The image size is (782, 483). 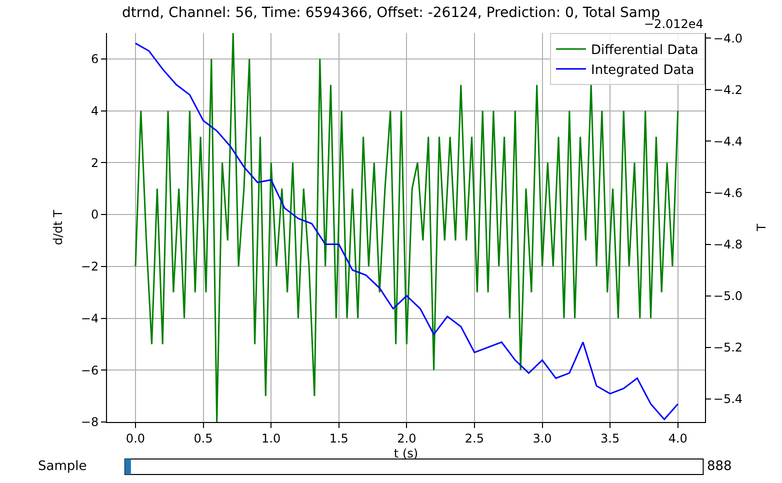 What do you see at coordinates (610, 438) in the screenshot?
I see `x-tick-label: 3.5` at bounding box center [610, 438].